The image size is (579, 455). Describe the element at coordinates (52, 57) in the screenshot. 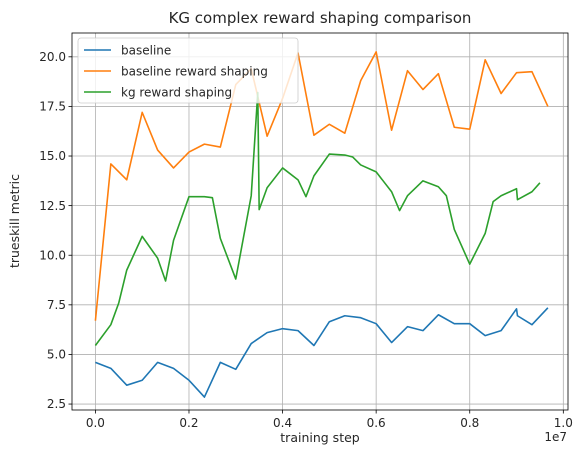

I see `y-tick-label: 20.0` at that location.